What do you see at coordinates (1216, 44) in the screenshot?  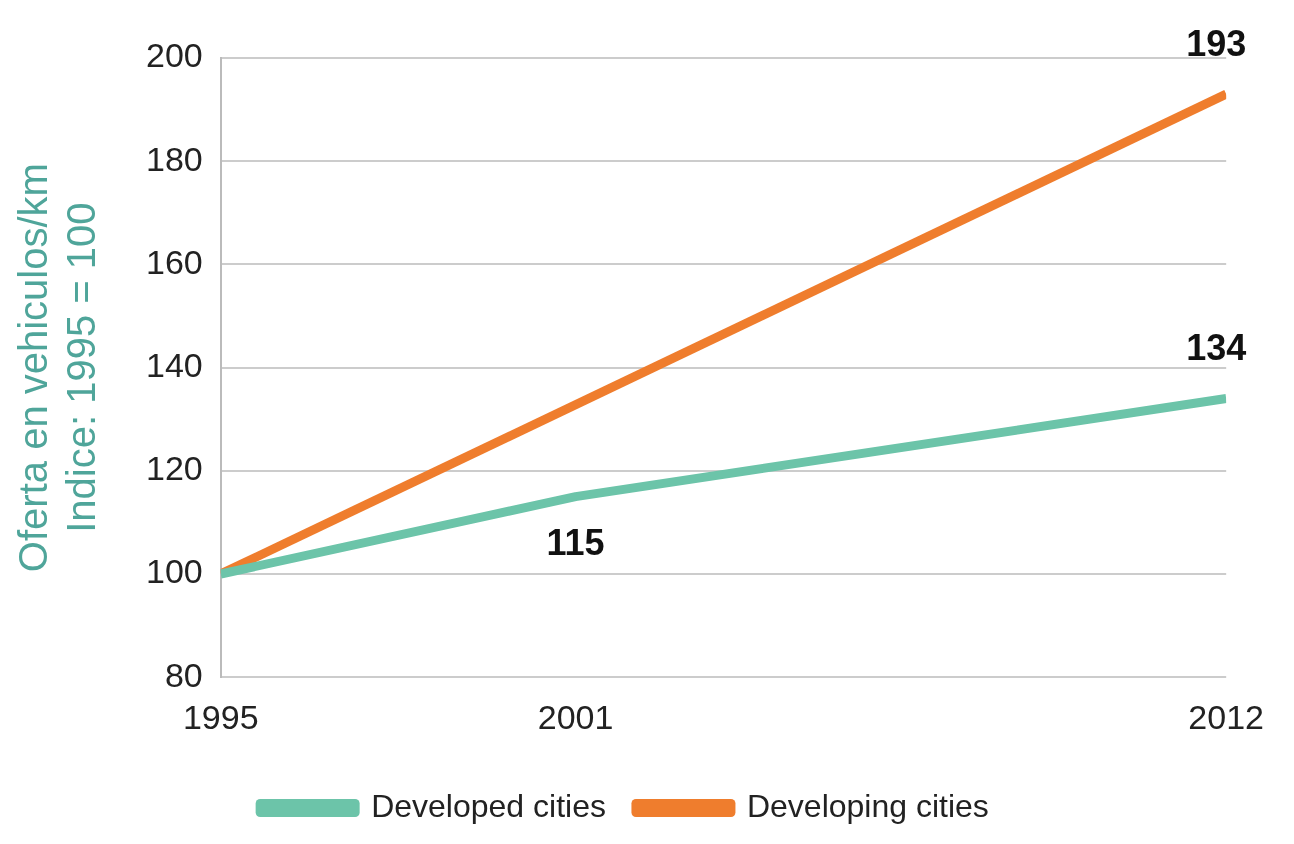 I see `data-label: 193` at bounding box center [1216, 44].